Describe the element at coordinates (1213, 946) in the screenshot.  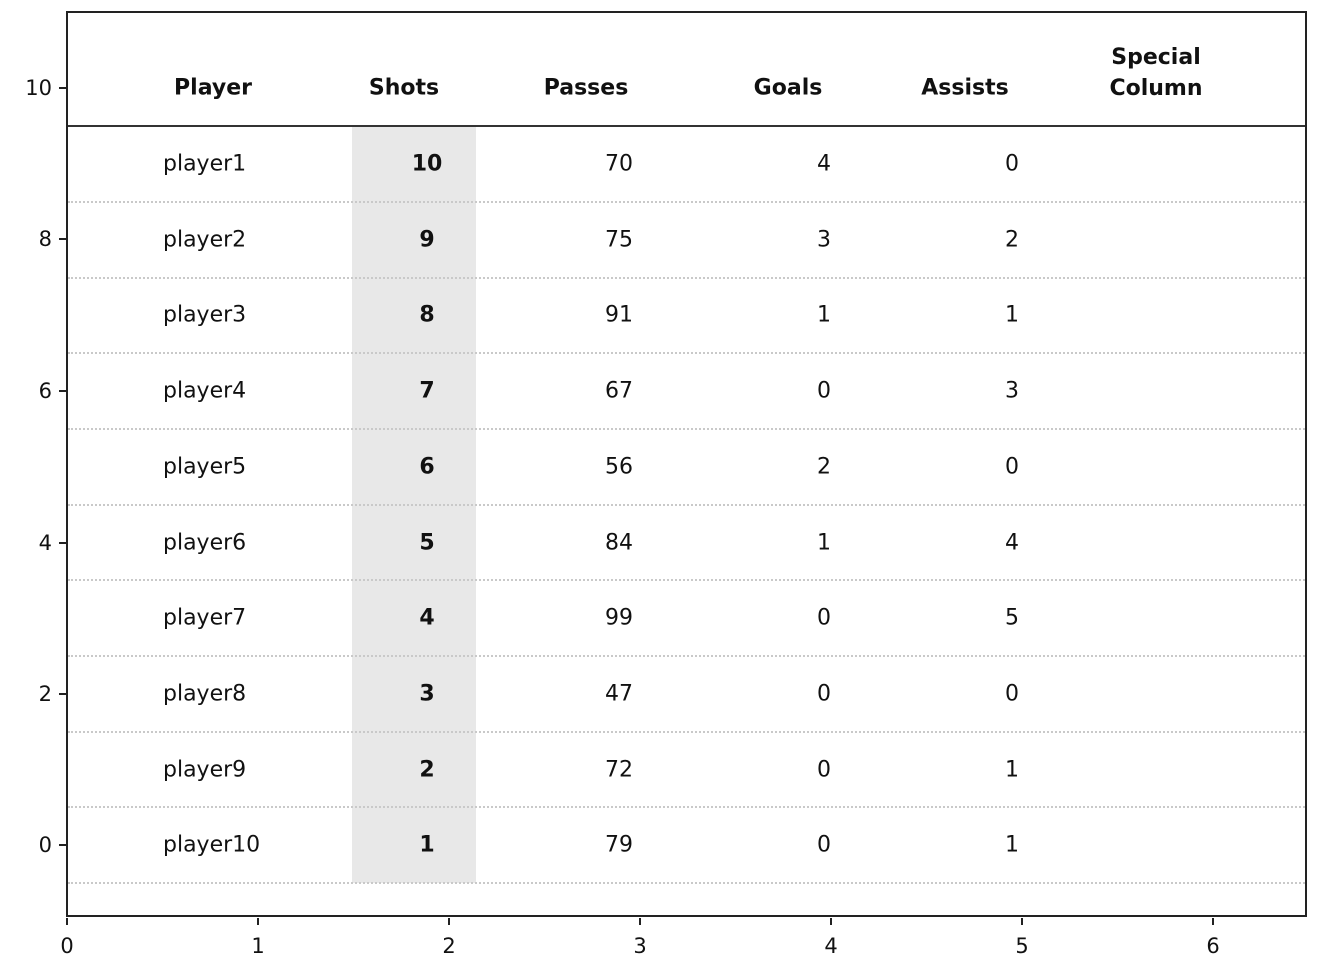
I see `x-tick-label: 6` at that location.